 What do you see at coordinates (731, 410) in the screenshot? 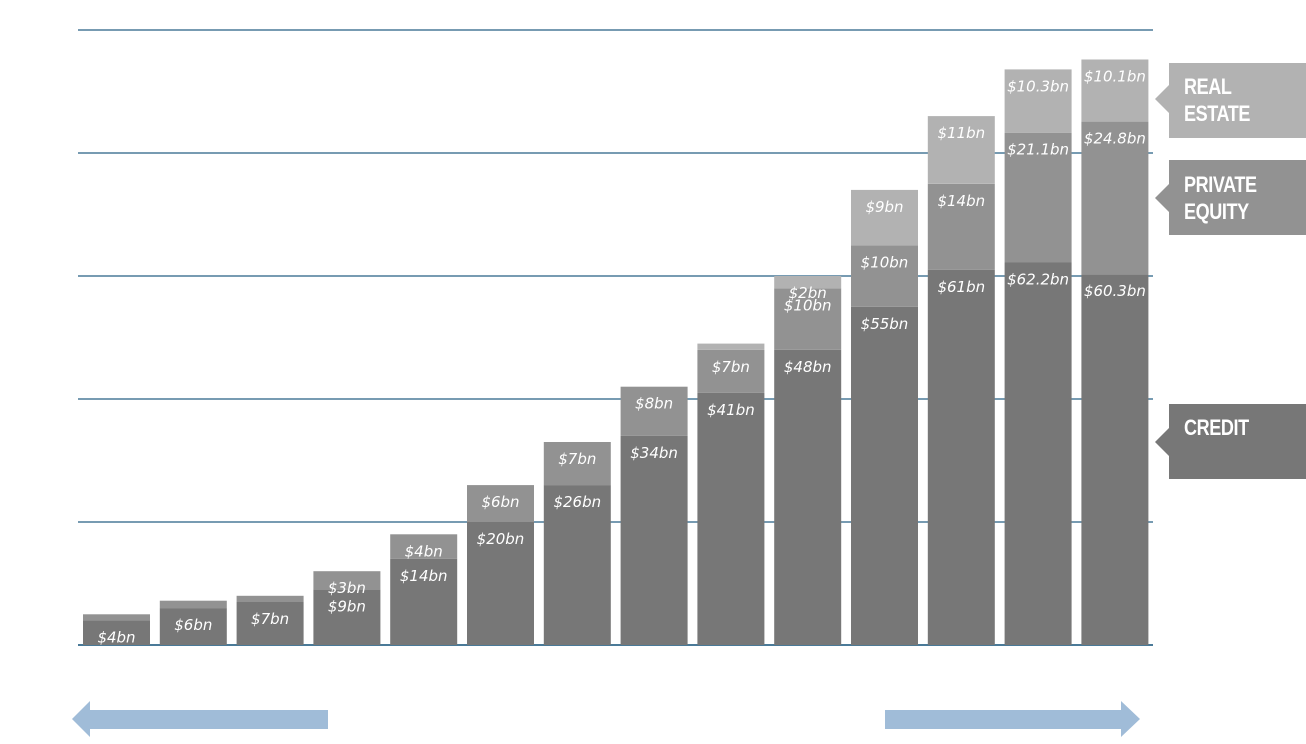
I see `data-label-credit: $41bn` at bounding box center [731, 410].